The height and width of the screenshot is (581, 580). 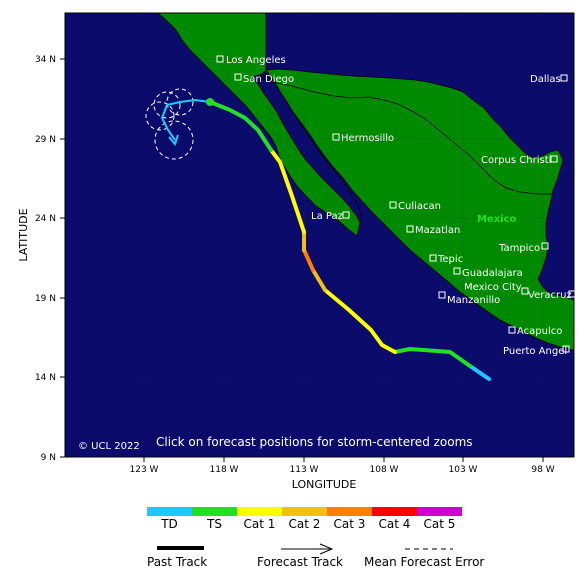 I want to click on city-mazatlan: Mazatlan, so click(x=433, y=230).